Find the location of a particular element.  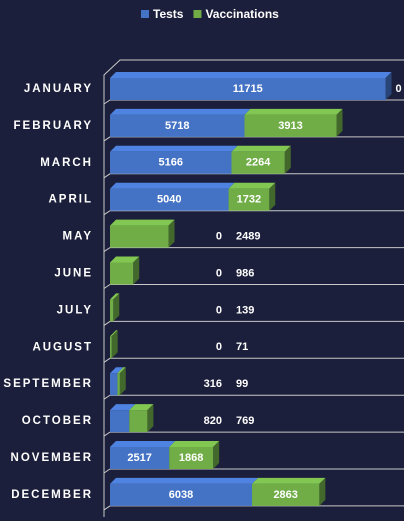

value-label: 11715 is located at coordinates (248, 89).